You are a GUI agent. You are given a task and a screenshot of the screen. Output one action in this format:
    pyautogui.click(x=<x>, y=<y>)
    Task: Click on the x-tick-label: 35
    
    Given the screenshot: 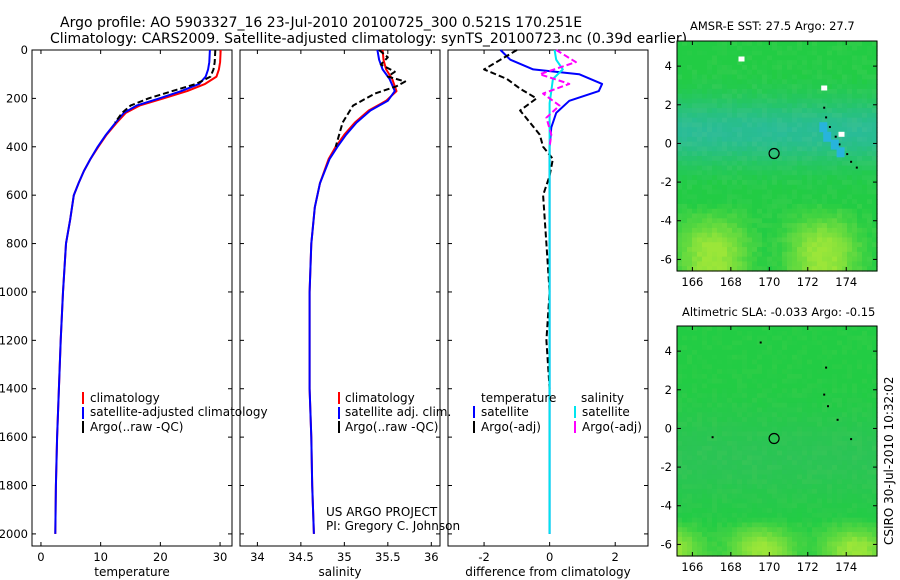 What is the action you would take?
    pyautogui.click(x=344, y=557)
    